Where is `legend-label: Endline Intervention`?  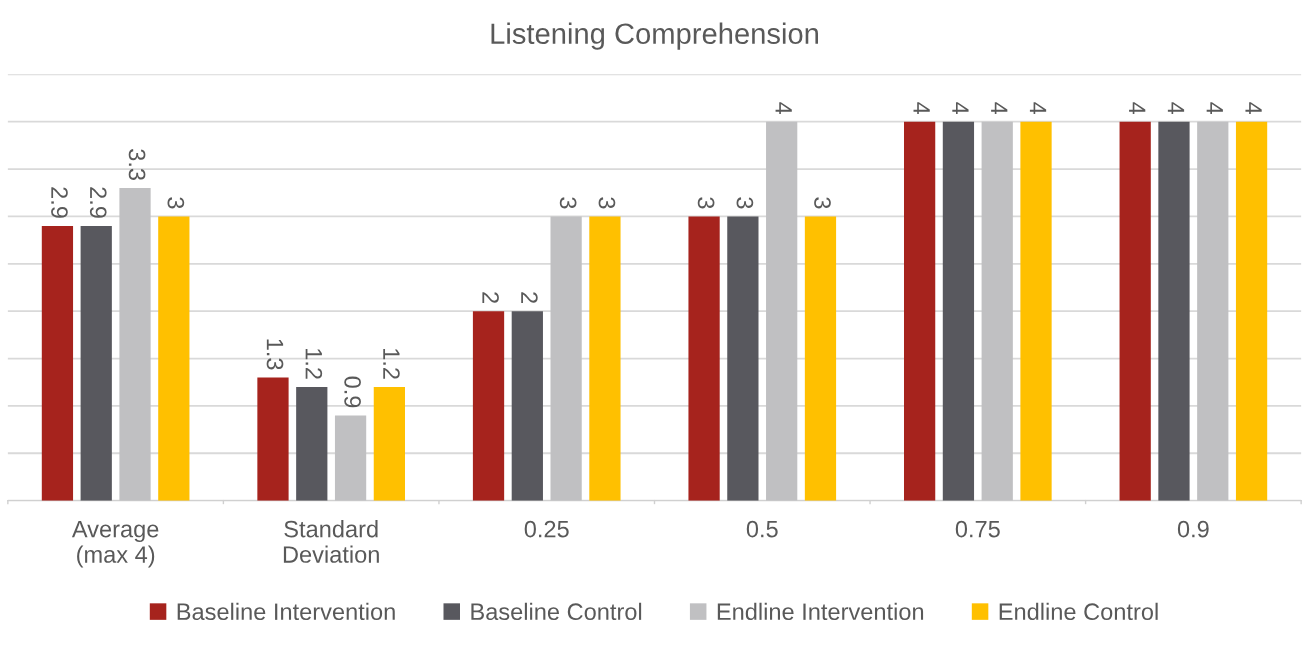 legend-label: Endline Intervention is located at coordinates (820, 611).